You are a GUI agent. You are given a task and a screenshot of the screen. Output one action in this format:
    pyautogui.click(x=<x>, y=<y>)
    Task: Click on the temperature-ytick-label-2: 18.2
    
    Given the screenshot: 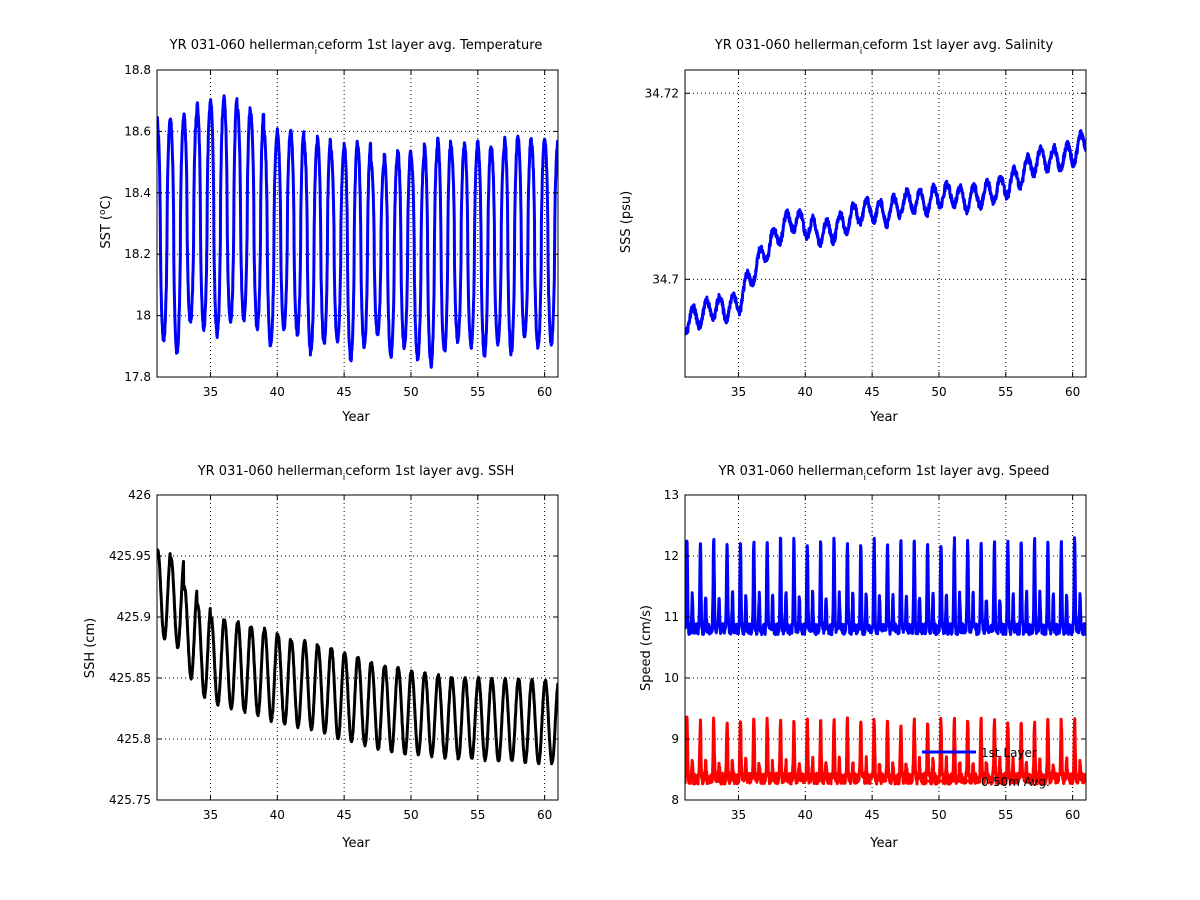 What is the action you would take?
    pyautogui.click(x=137, y=254)
    